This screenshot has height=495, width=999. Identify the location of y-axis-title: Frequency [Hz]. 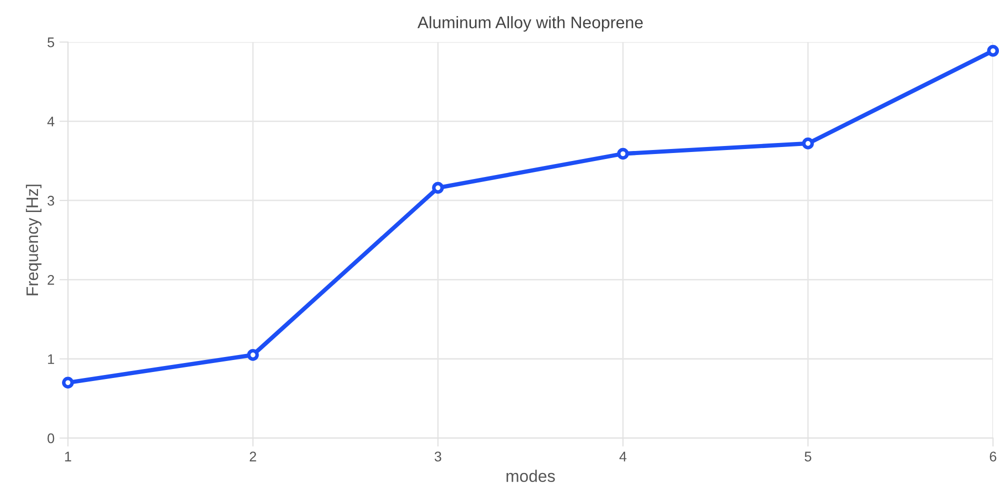
(34, 240).